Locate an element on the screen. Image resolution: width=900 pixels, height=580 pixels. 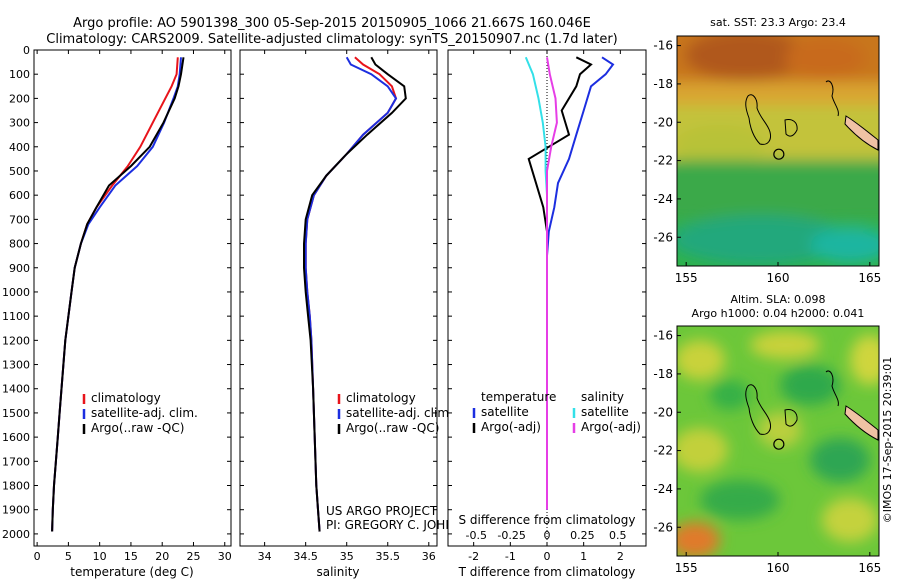
sst-map-title: sat. SST: 23.3 Argo: 23.4 is located at coordinates (778, 22).